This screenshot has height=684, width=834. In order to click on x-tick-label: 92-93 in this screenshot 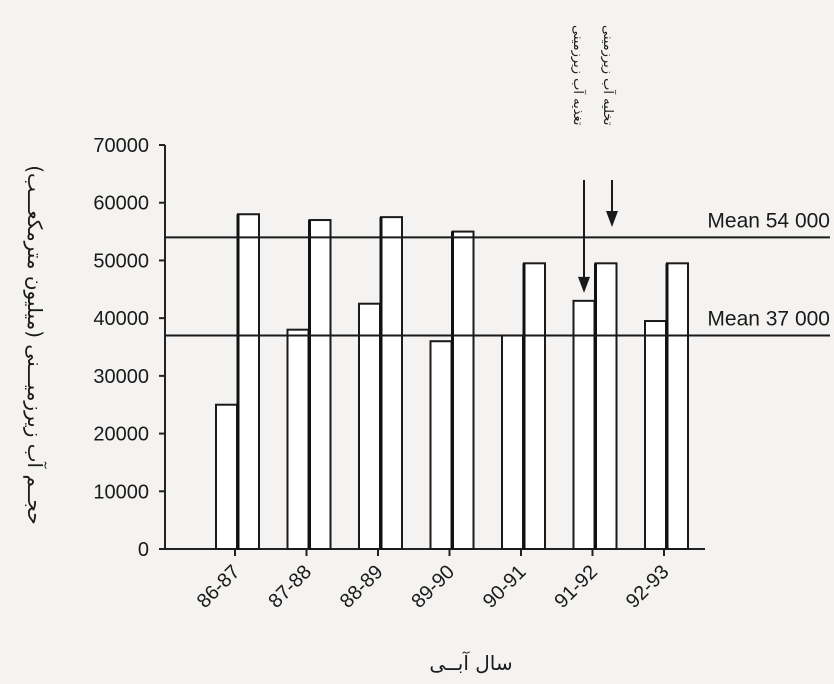, I will do `click(648, 587)`.